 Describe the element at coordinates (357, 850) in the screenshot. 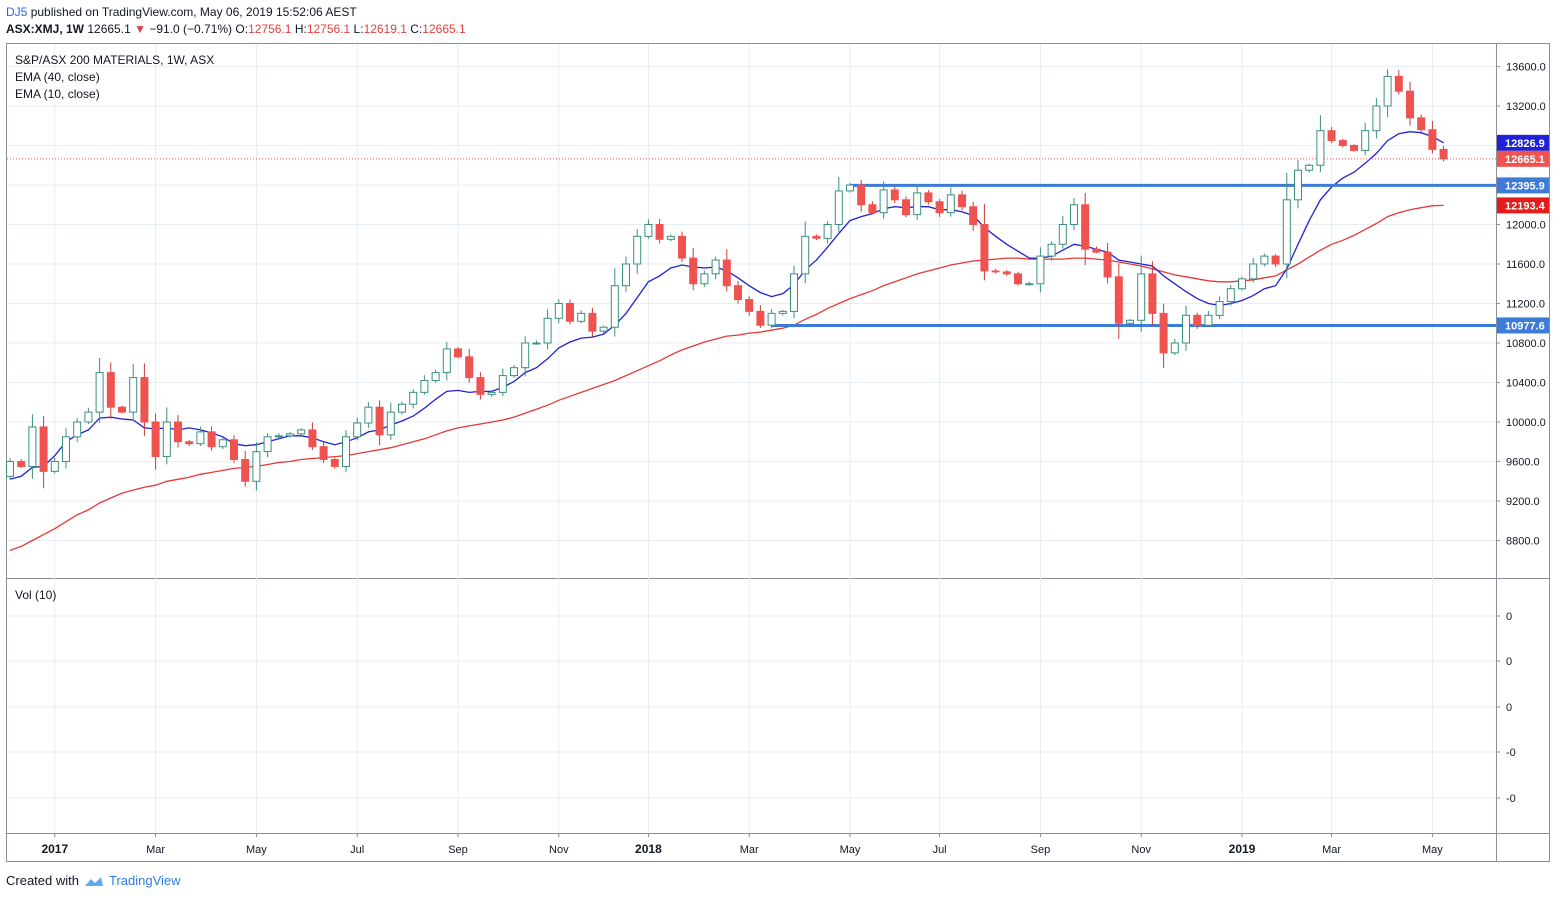

I see `x-tick-label: Jul` at that location.